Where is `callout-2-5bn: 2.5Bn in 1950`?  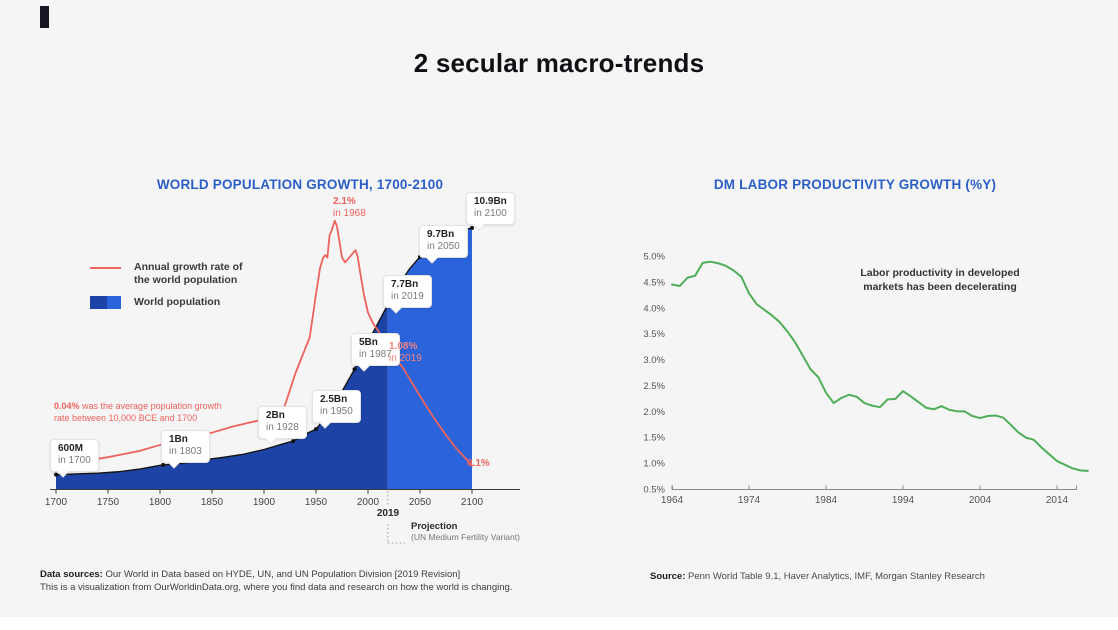 callout-2-5bn: 2.5Bn in 1950 is located at coordinates (336, 406).